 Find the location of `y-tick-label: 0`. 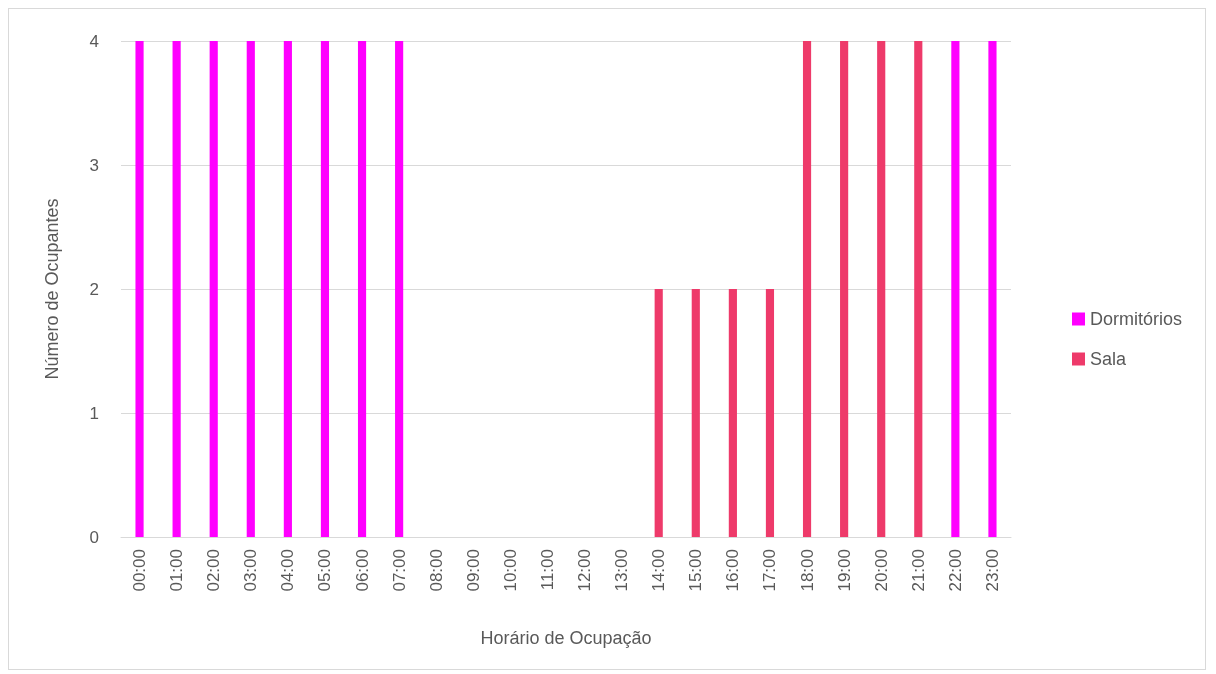

y-tick-label: 0 is located at coordinates (94, 537).